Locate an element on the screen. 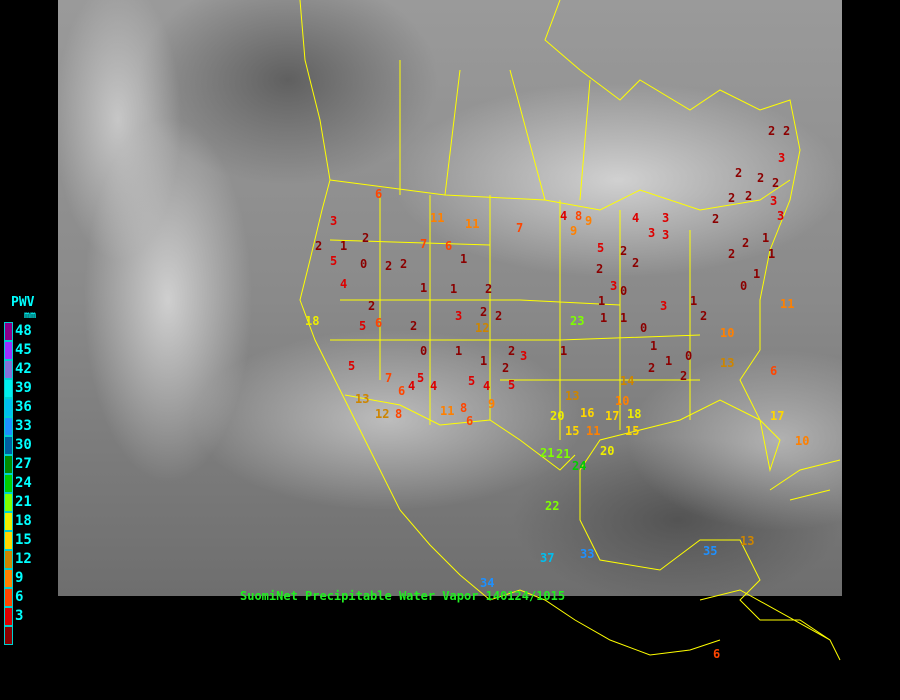 The width and height of the screenshot is (900, 700). station-value: 24 is located at coordinates (579, 466).